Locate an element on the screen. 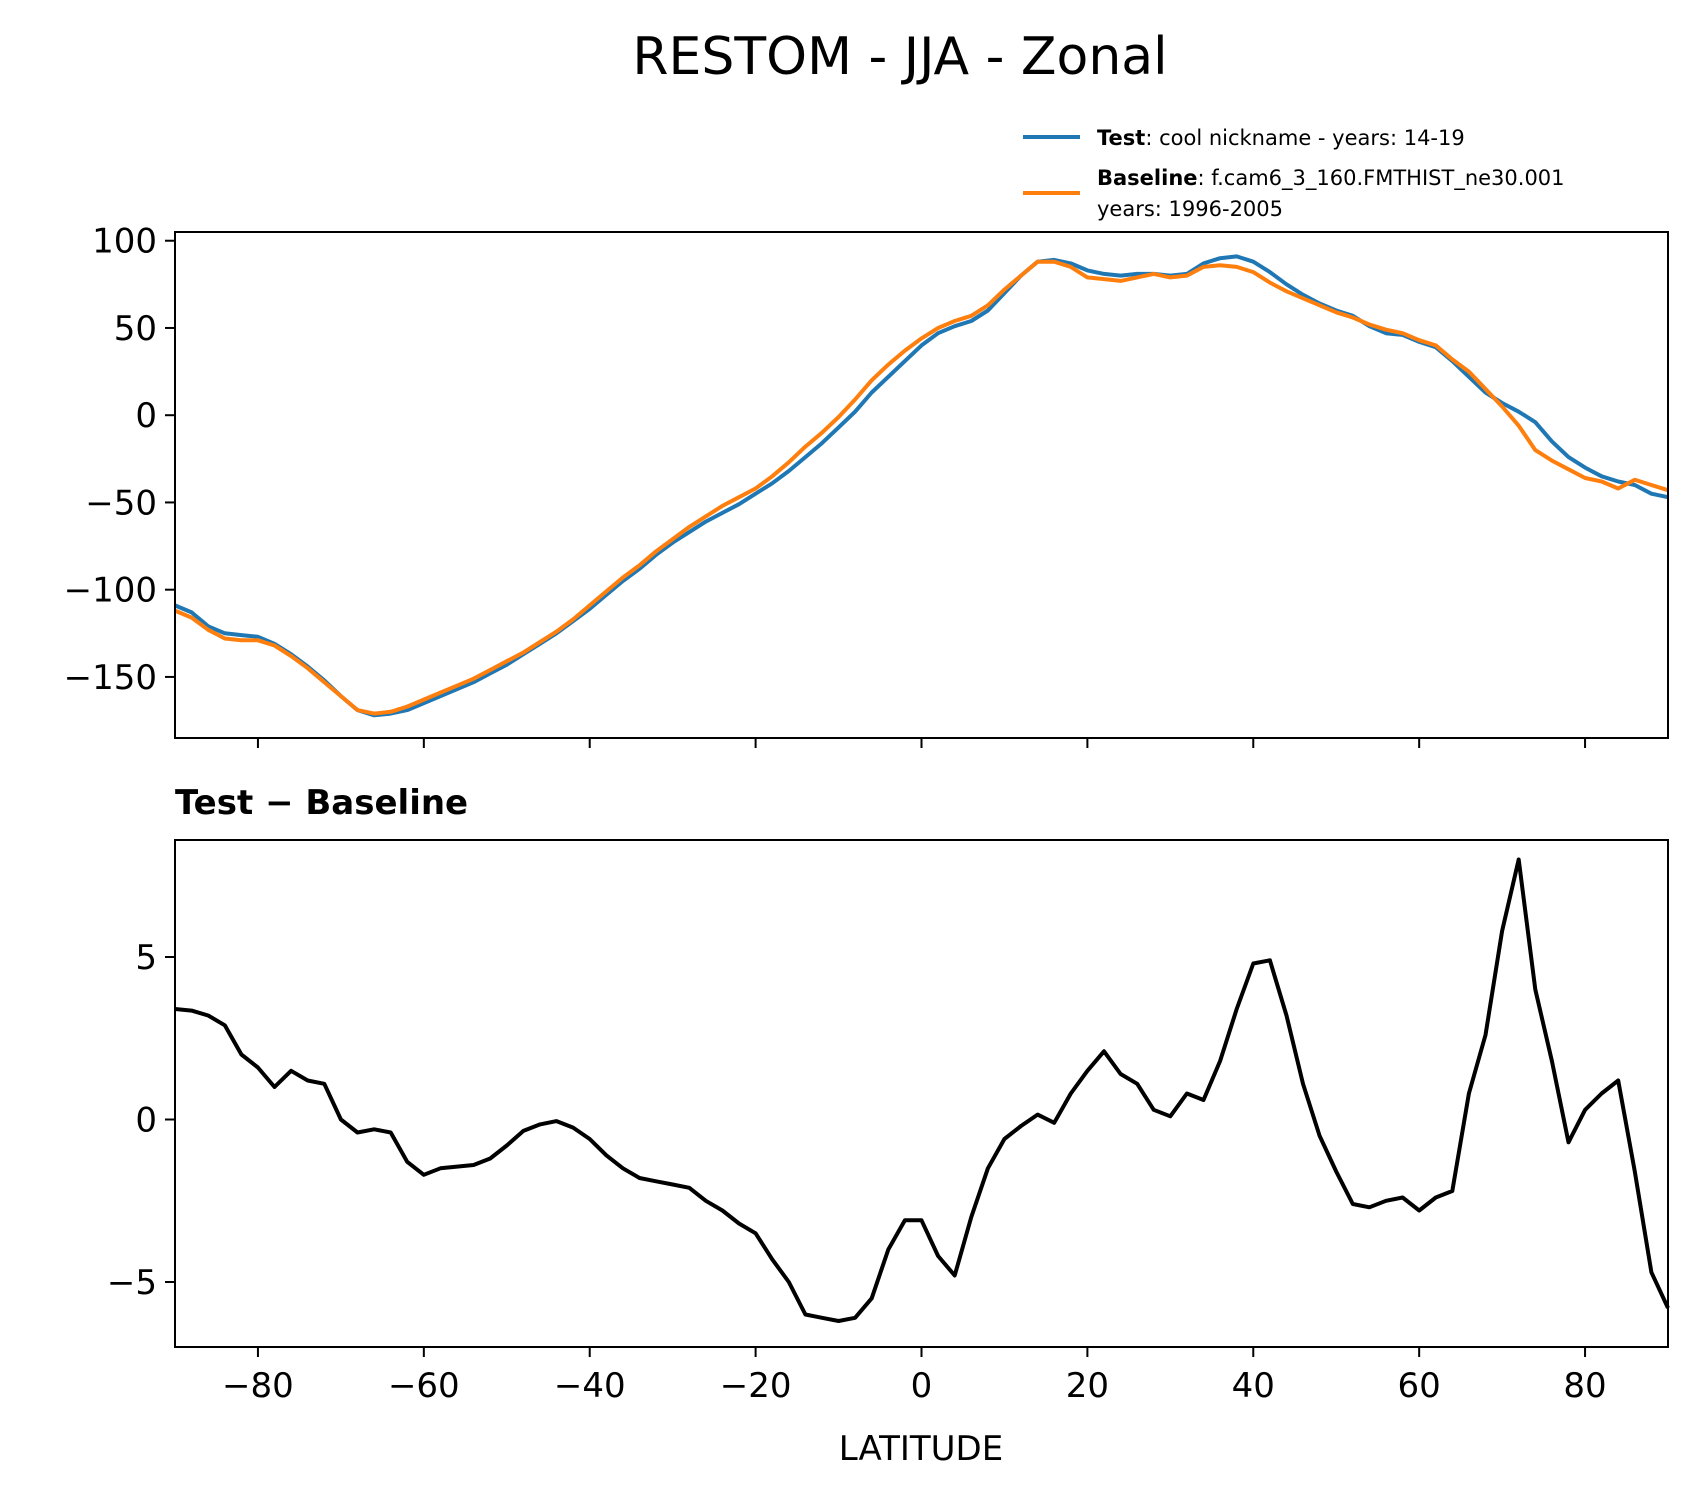 This screenshot has height=1496, width=1691. legend-desc2-baseline: years: 1996-2005 is located at coordinates (1190, 209).